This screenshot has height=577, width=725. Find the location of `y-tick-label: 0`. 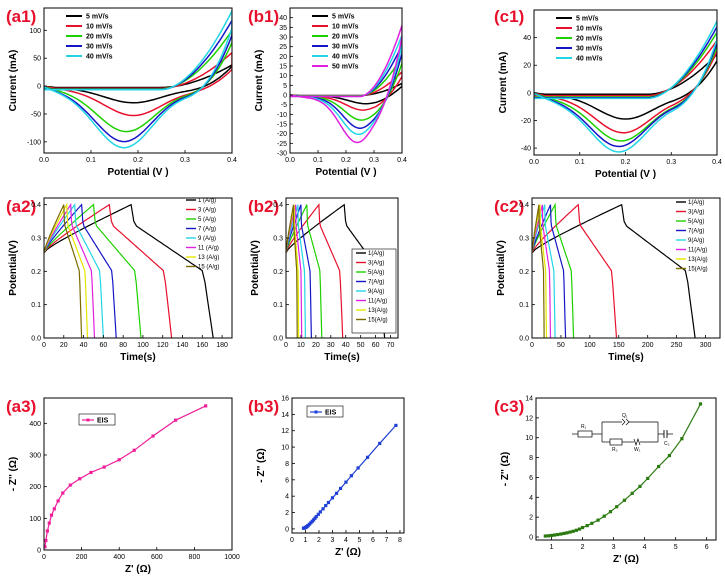

y-tick-label: 0 is located at coordinates (285, 96).